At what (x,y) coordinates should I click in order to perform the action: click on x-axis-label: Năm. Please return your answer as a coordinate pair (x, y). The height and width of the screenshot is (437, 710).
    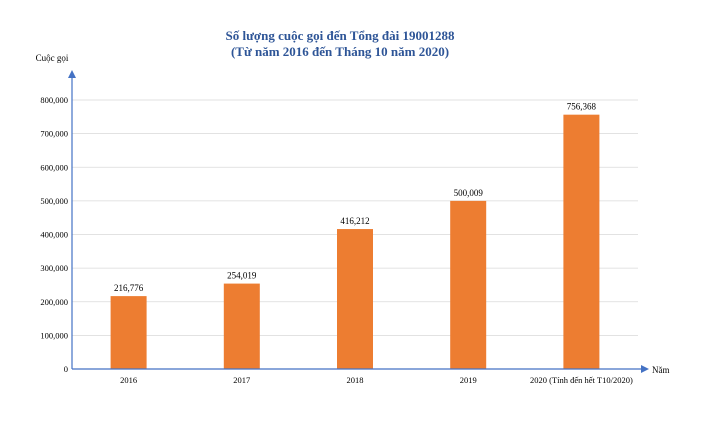
    Looking at the image, I should click on (661, 370).